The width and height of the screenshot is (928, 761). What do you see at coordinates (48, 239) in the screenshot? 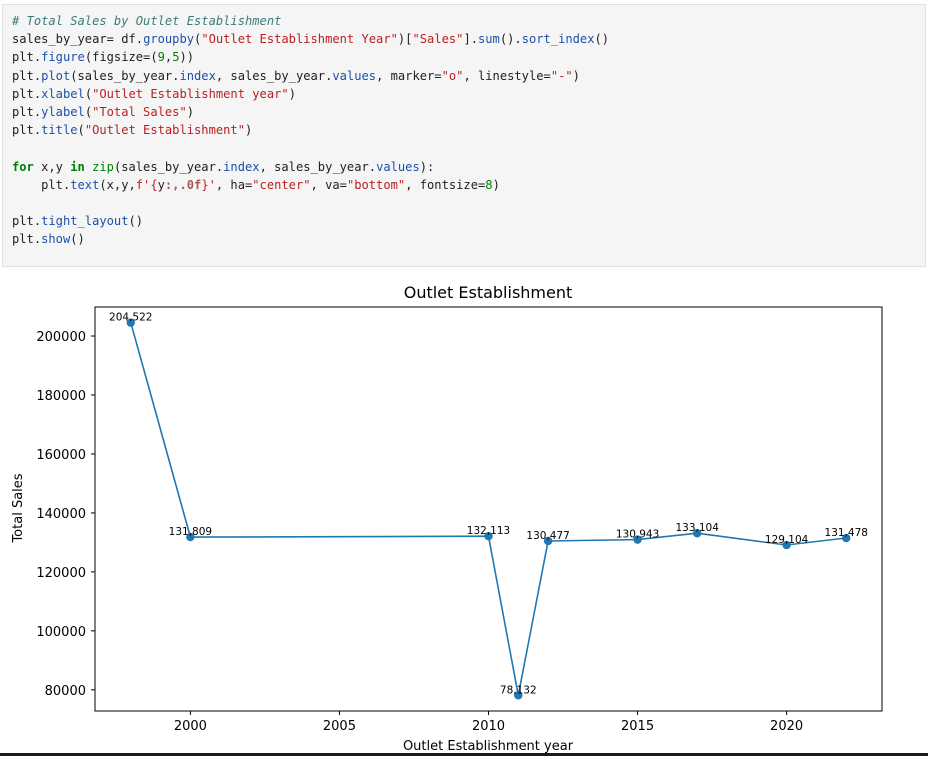
I see `code-line: plt.show()` at bounding box center [48, 239].